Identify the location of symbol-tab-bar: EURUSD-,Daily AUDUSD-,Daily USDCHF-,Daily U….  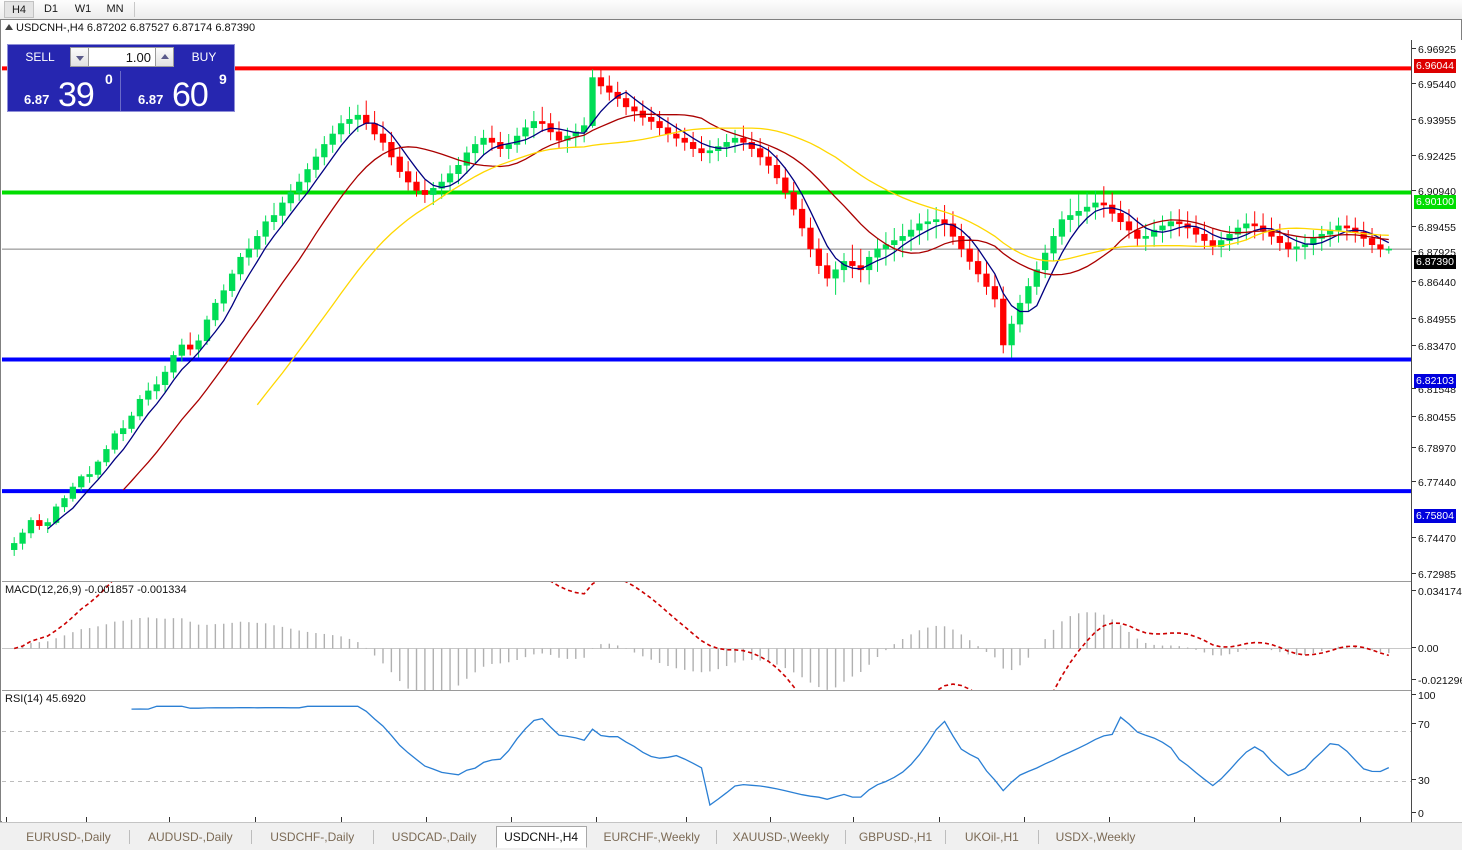
(731, 836).